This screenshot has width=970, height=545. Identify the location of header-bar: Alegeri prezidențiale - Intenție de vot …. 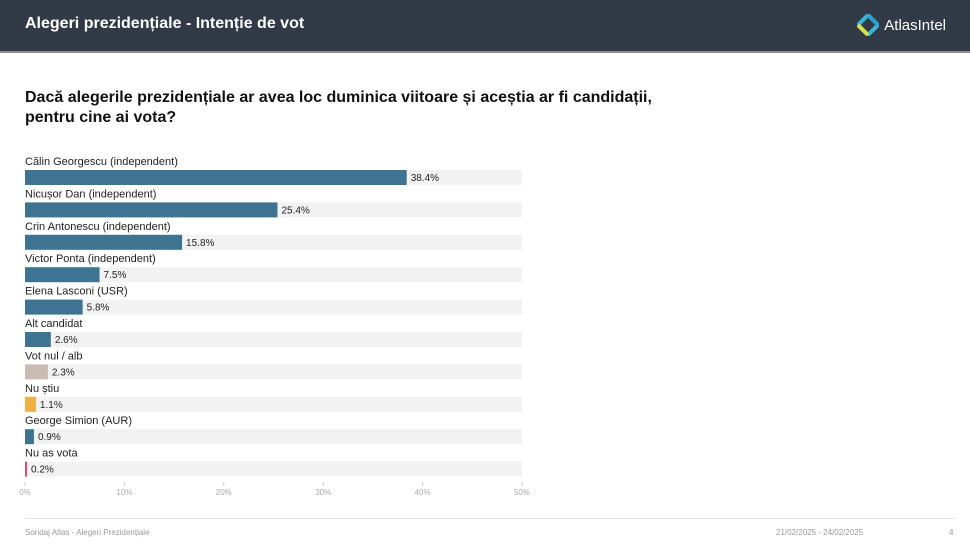
(485, 26).